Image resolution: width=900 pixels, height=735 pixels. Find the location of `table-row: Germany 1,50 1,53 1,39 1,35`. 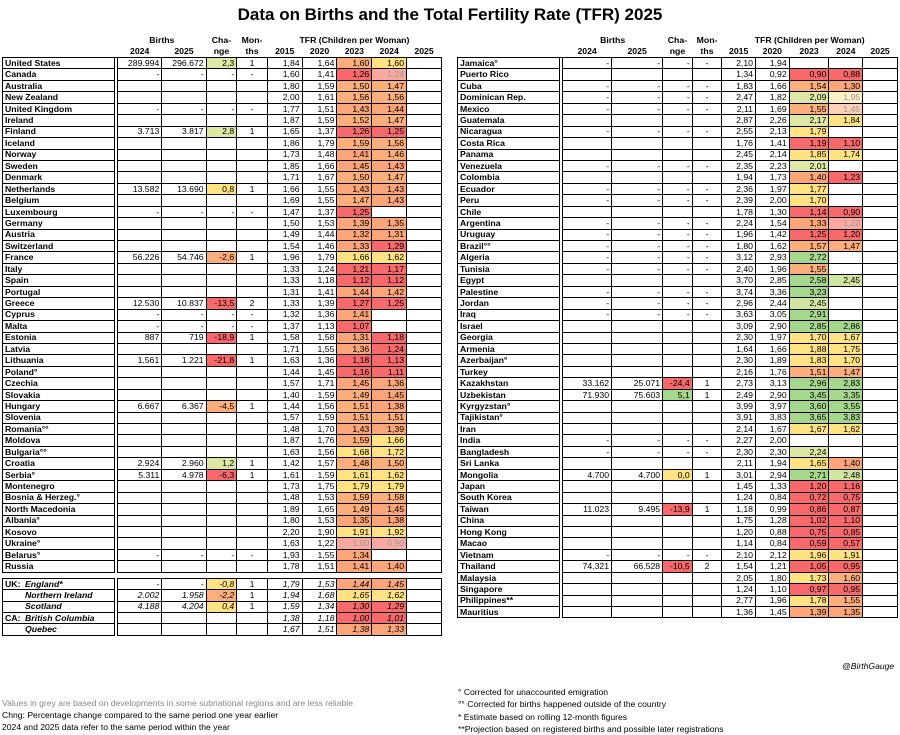

table-row: Germany 1,50 1,53 1,39 1,35 is located at coordinates (222, 223).